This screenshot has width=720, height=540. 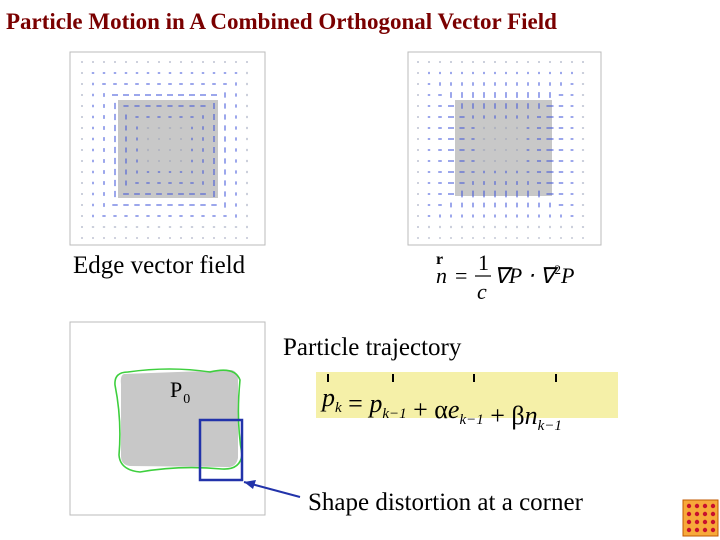 I want to click on formula-denominator: c, so click(x=482, y=291).